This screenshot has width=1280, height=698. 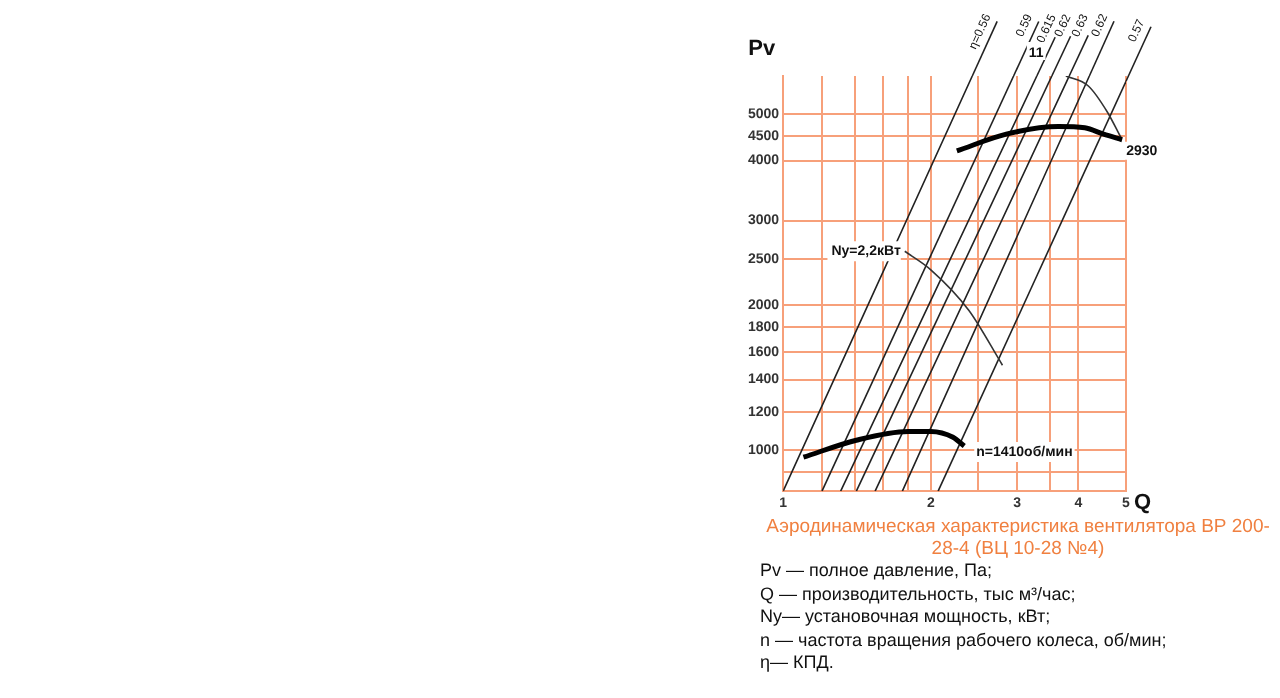 What do you see at coordinates (964, 640) in the screenshot?
I see `text: n — частота вращения рабочего колеса, об/мин;` at bounding box center [964, 640].